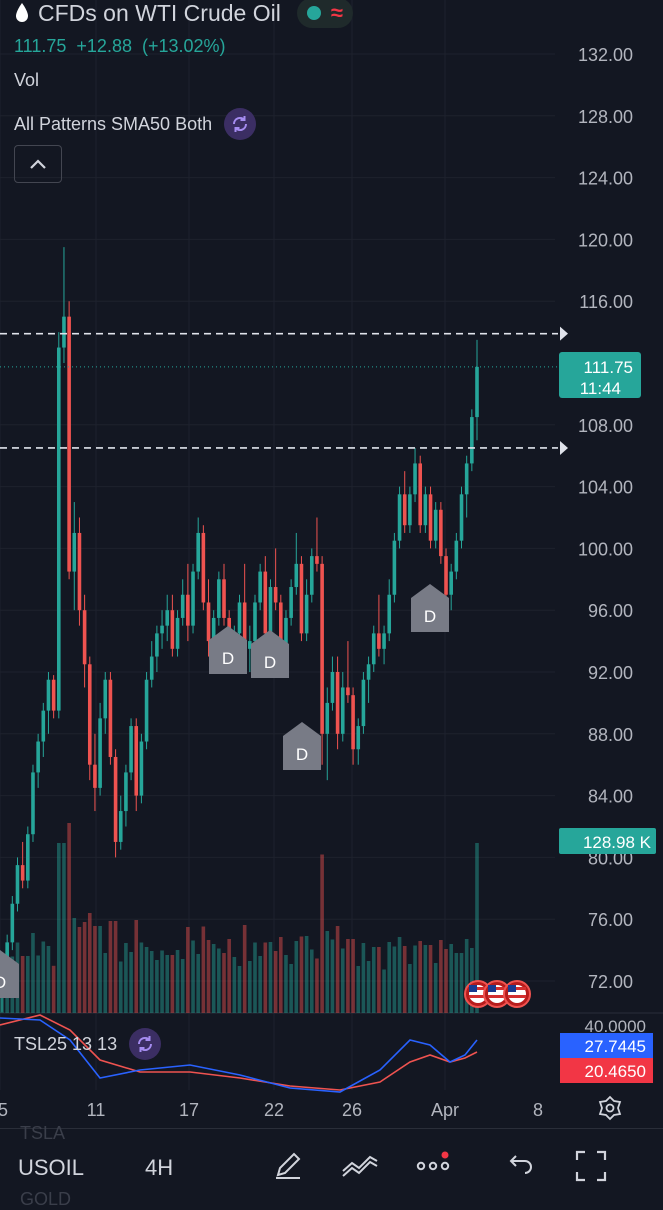  Describe the element at coordinates (189, 1110) in the screenshot. I see `time-axis-label: 17` at that location.